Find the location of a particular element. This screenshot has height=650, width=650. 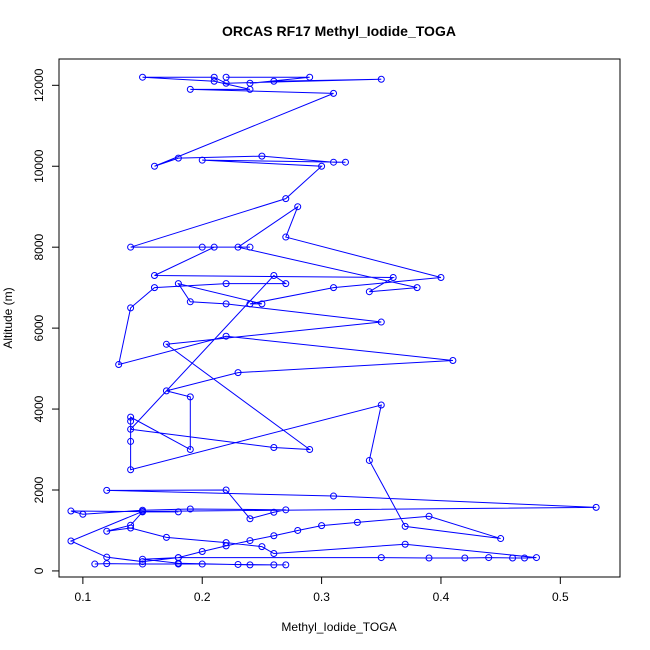

x-tick-label: 0.5 is located at coordinates (560, 597).